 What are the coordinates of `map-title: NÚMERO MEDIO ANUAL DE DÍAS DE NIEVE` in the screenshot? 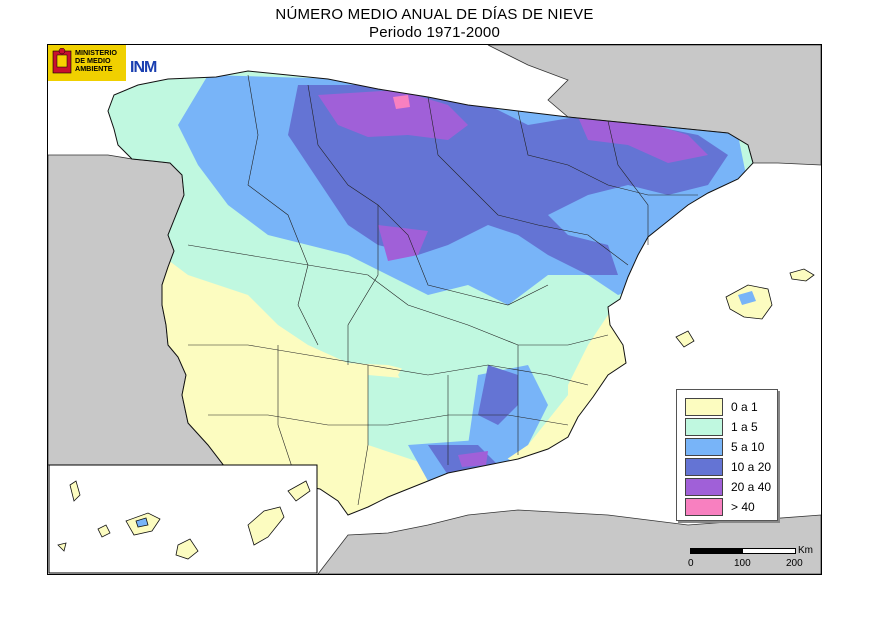 It's located at (434, 14).